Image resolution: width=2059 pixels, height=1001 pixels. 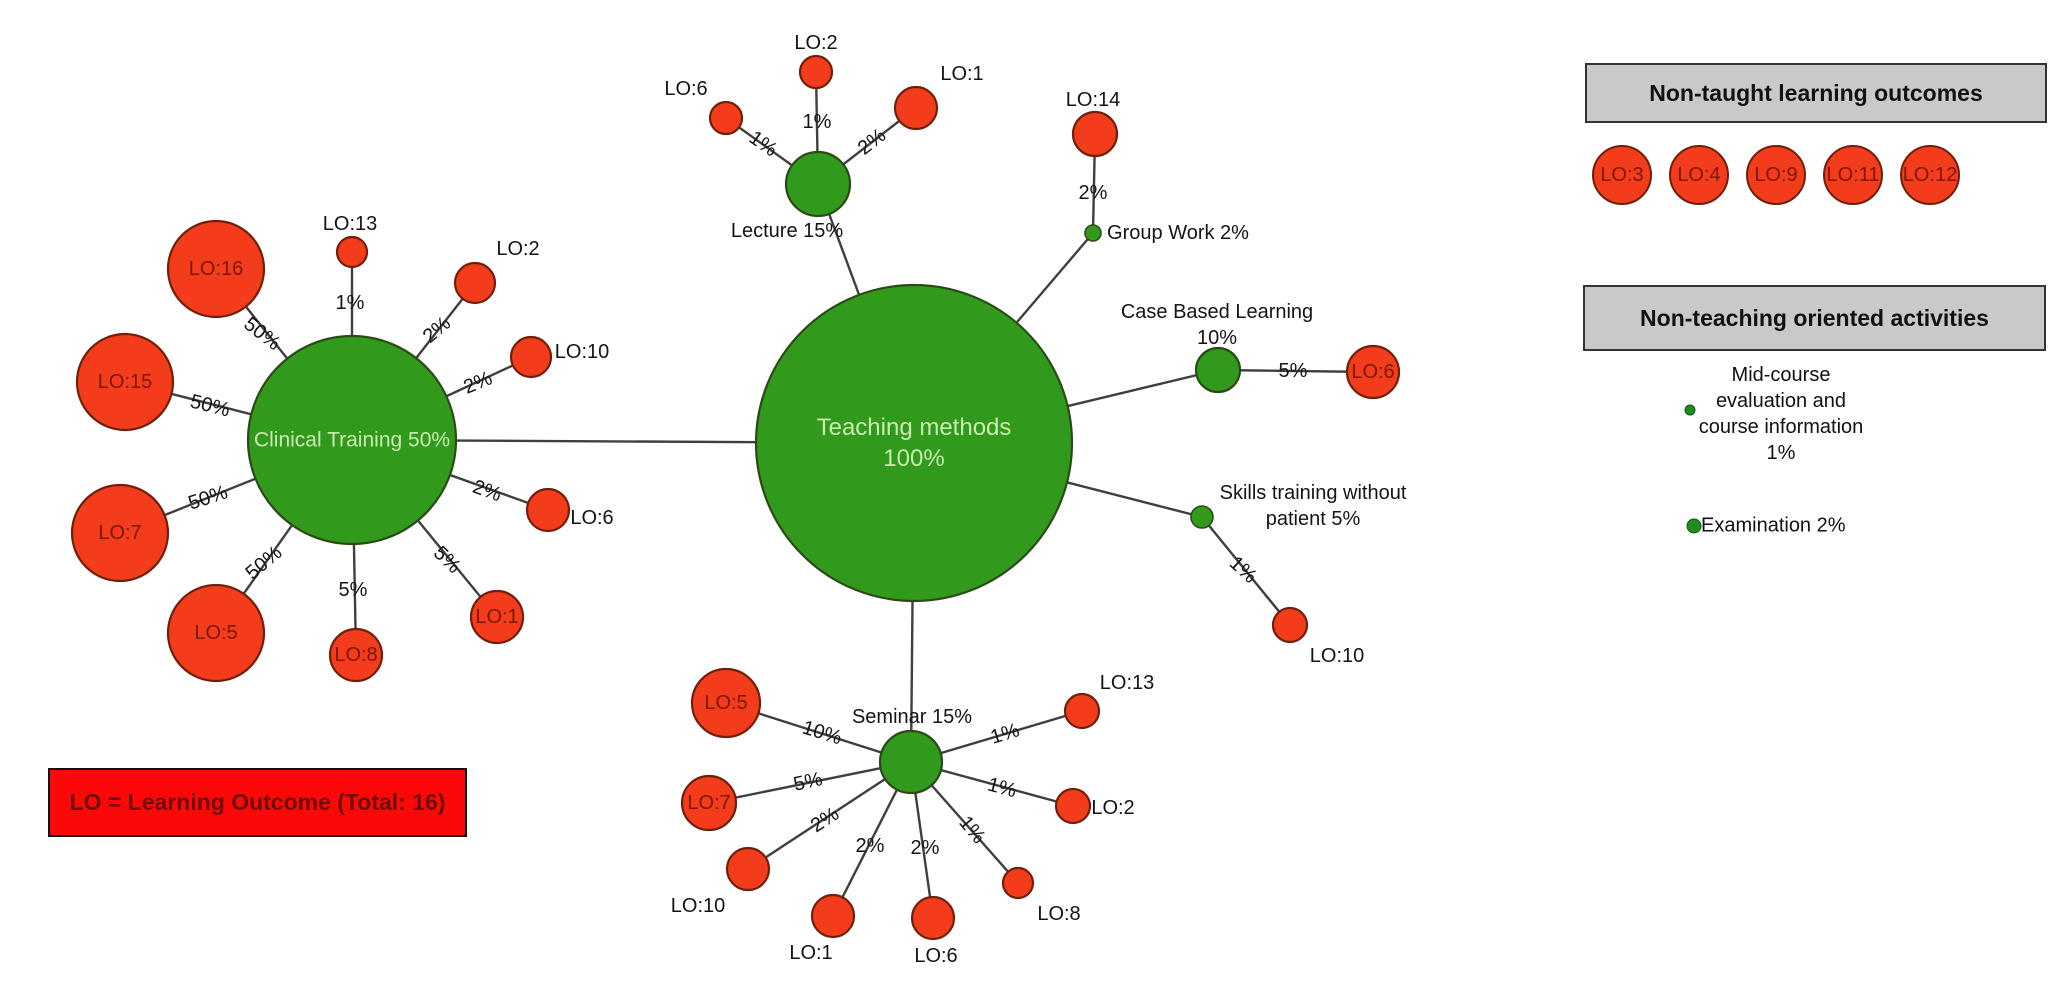 I want to click on legend-box: LO = Learning Outcome (Total: 16), so click(x=257, y=802).